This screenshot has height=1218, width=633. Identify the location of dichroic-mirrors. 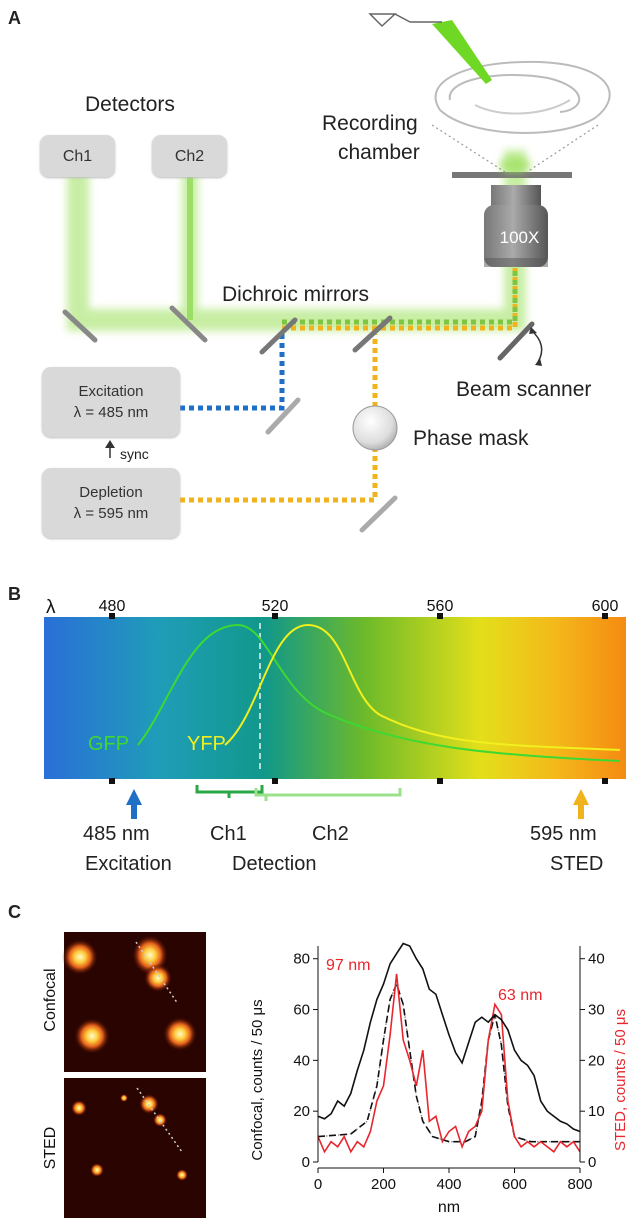
(298, 419).